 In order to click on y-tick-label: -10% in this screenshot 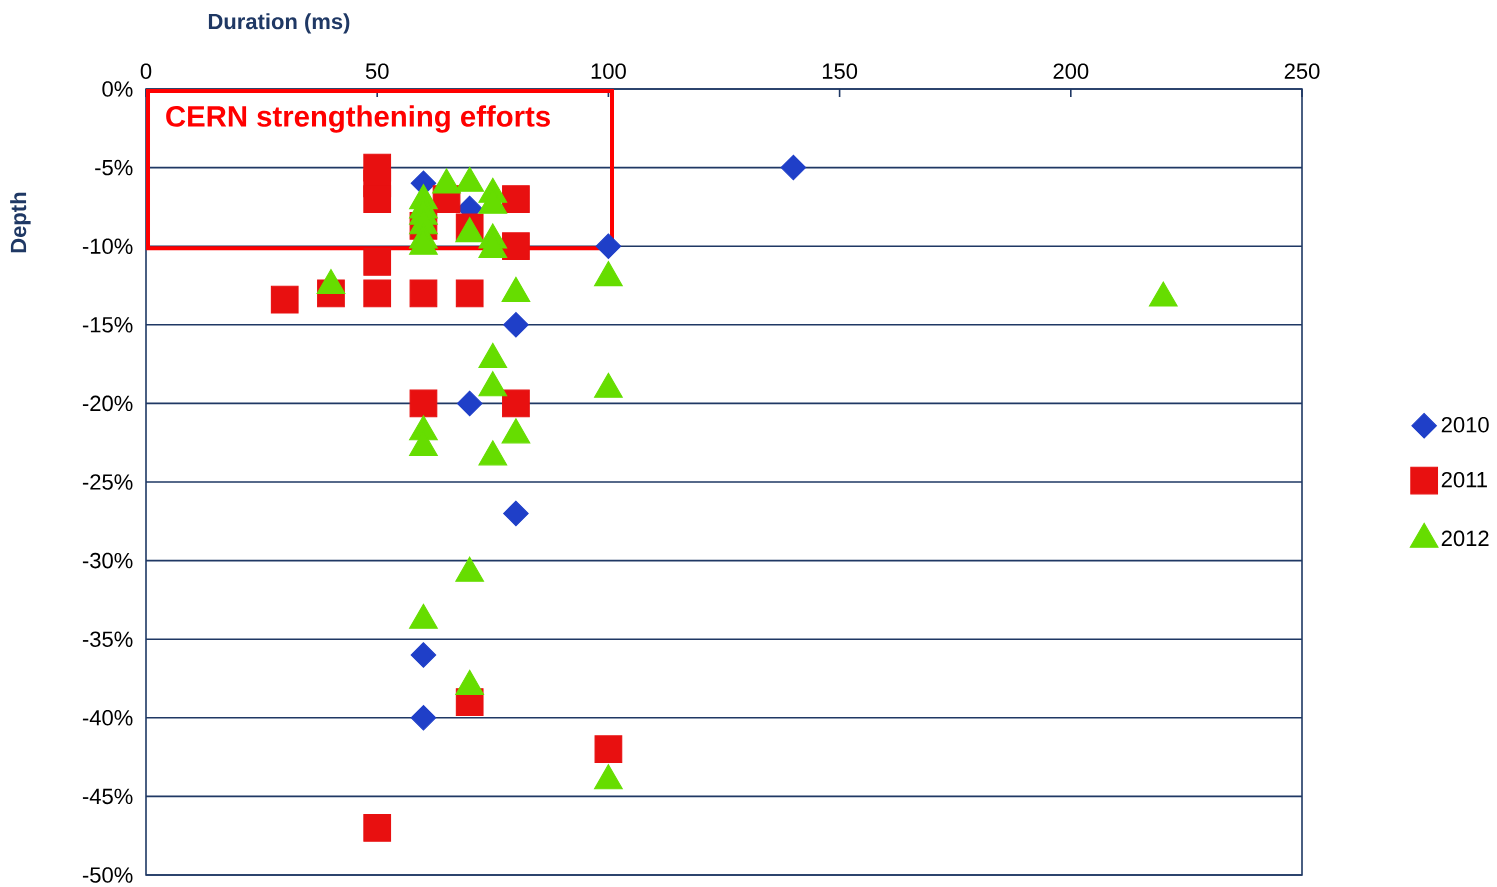, I will do `click(107, 246)`.